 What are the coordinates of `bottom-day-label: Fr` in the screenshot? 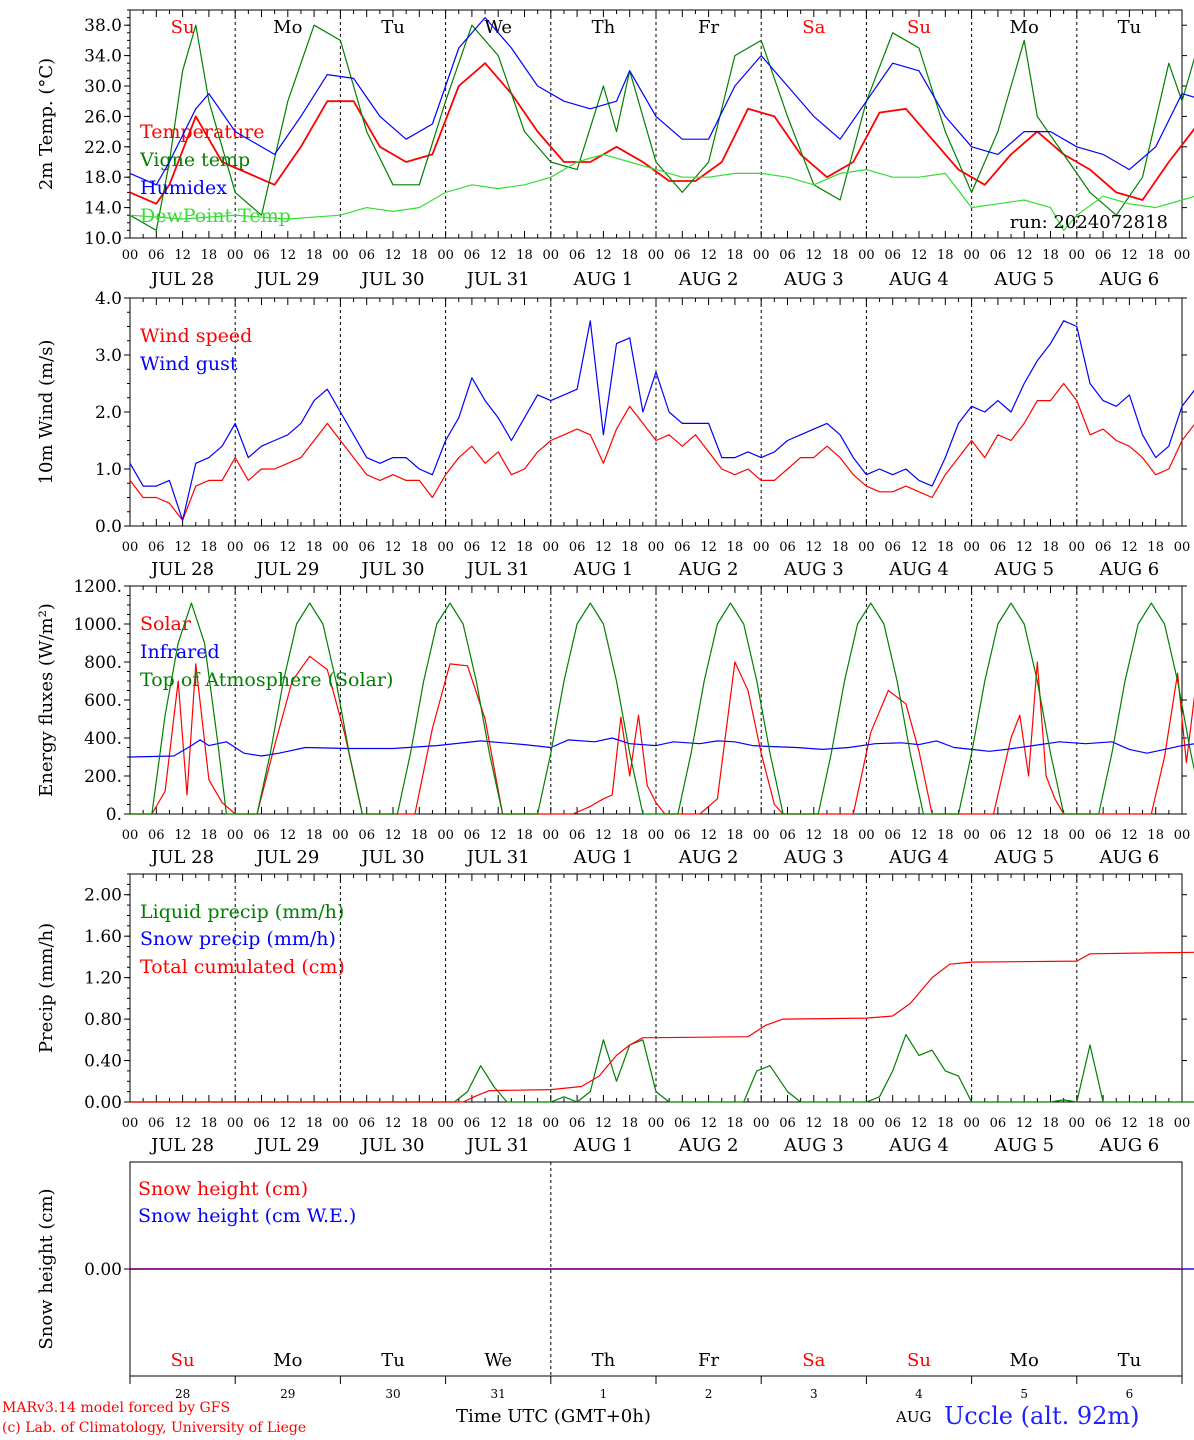 It's located at (708, 1360).